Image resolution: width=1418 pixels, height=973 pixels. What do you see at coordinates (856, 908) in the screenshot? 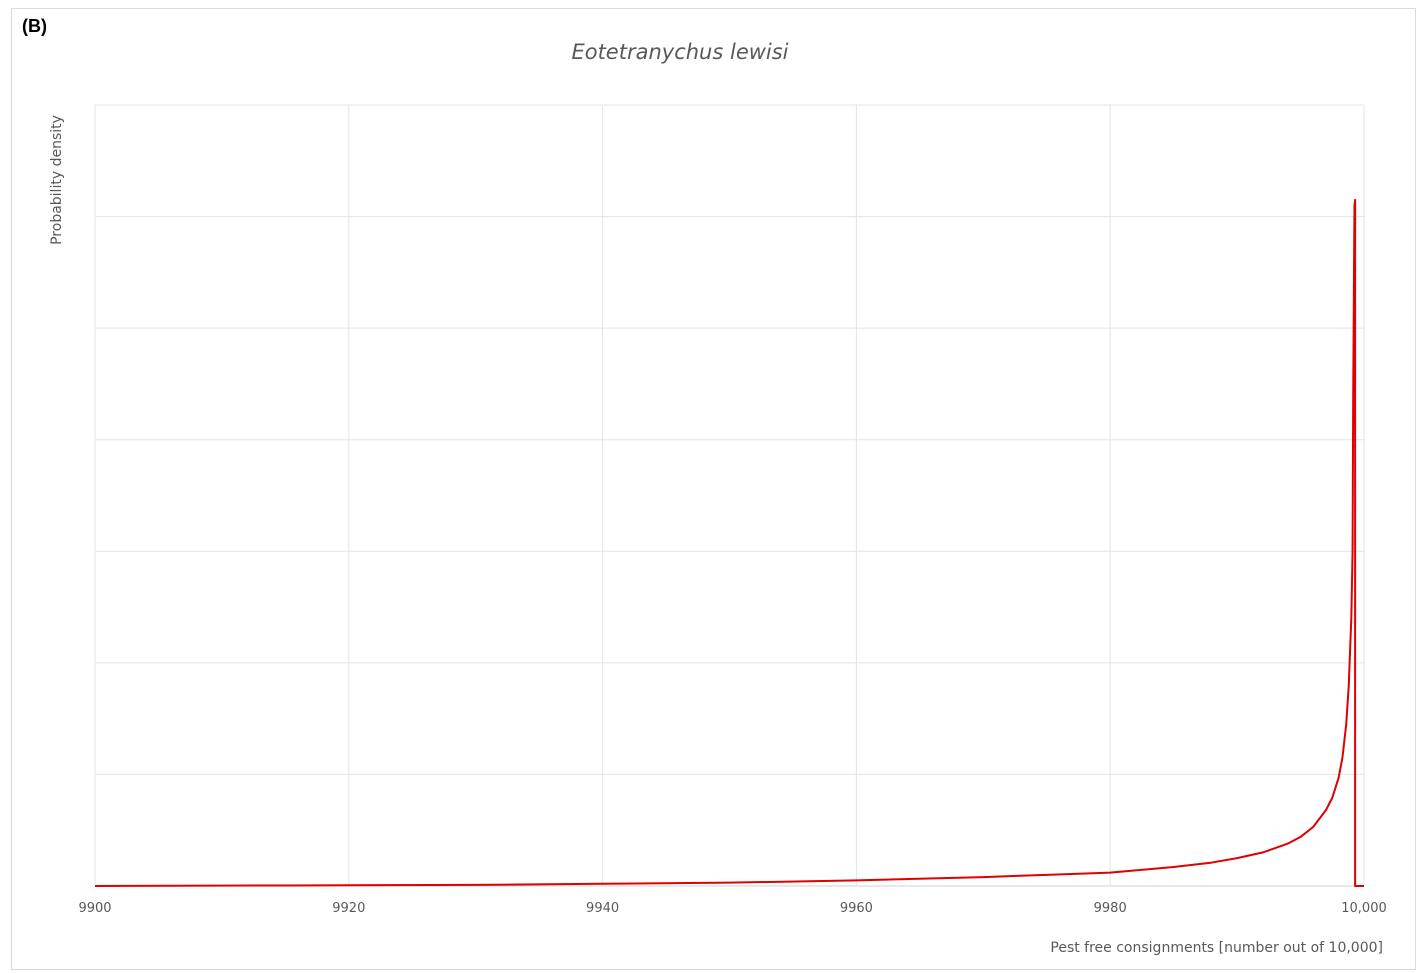
I see `x-tick-label: 9960` at bounding box center [856, 908].